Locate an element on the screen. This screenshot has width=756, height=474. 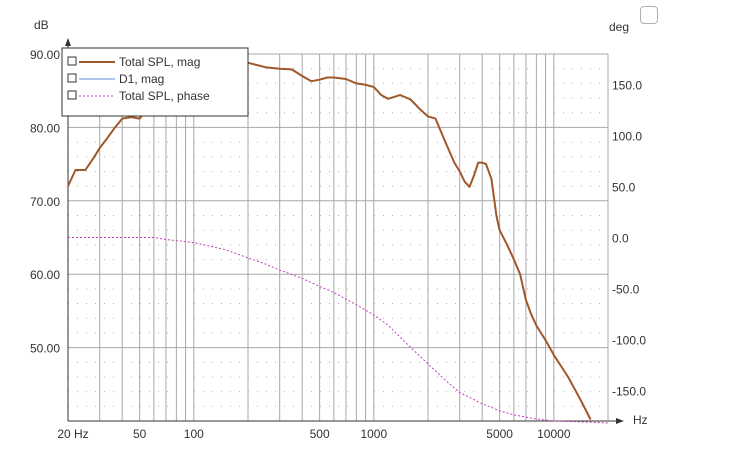
x-axis-arrow is located at coordinates (620, 421).